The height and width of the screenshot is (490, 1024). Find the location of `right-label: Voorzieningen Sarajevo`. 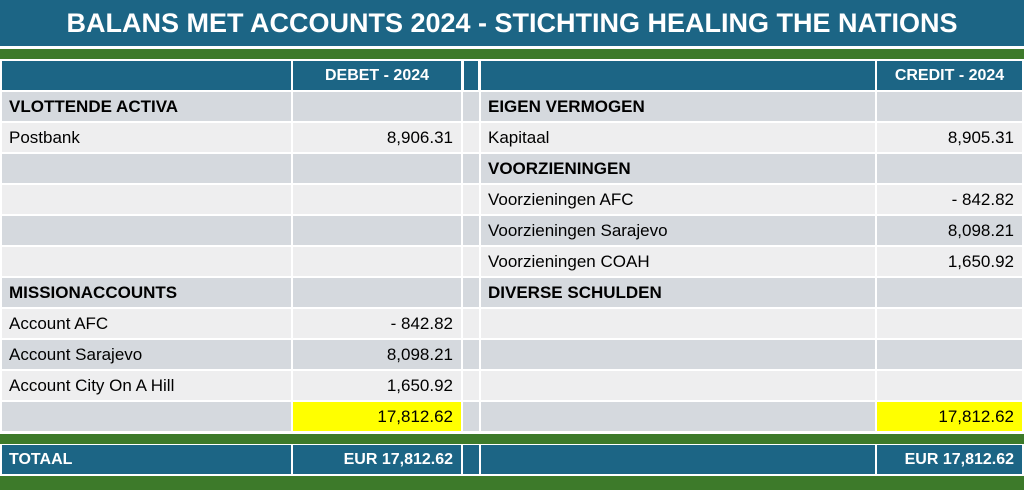

right-label: Voorzieningen Sarajevo is located at coordinates (678, 230).